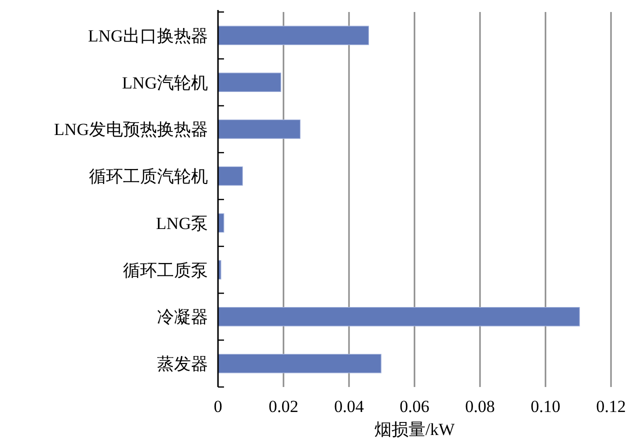 Image resolution: width=640 pixels, height=438 pixels. What do you see at coordinates (165, 270) in the screenshot?
I see `y-tick-label: 循环工质泵` at bounding box center [165, 270].